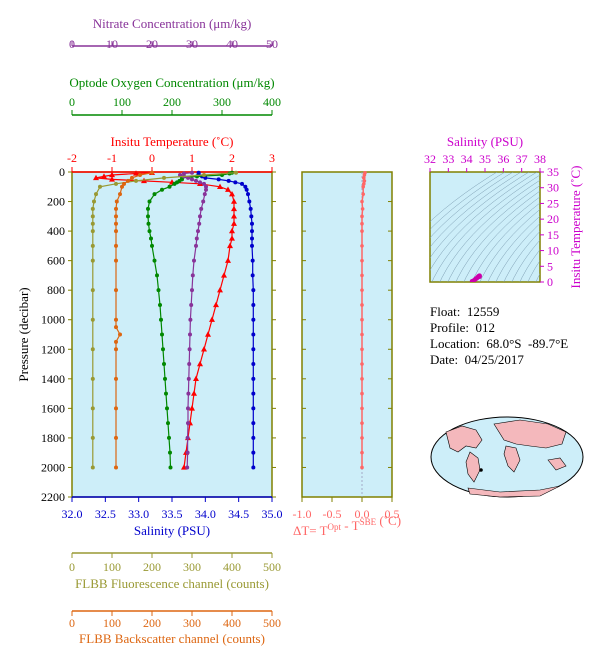 The image size is (608, 667). I want to click on delta-t-label-part: (˚C), so click(388, 520).